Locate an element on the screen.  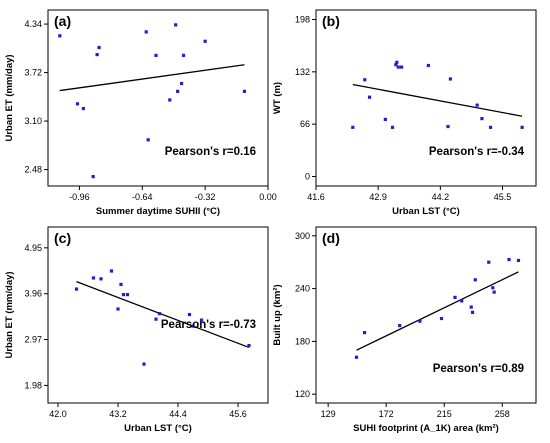
y-tick-label: 0 is located at coordinates (307, 176).